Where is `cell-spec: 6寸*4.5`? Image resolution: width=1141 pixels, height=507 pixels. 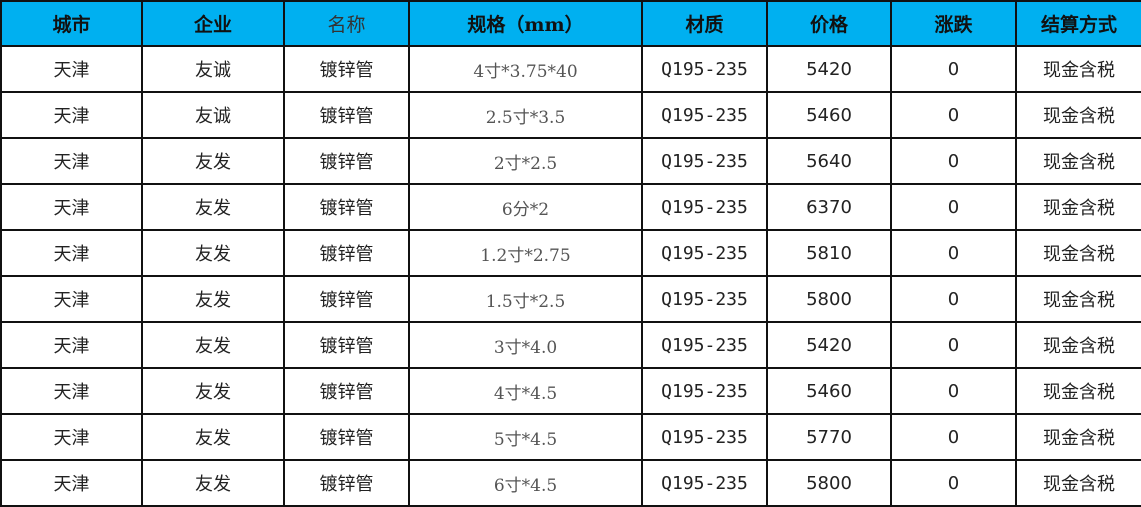
cell-spec: 6寸*4.5 is located at coordinates (525, 483).